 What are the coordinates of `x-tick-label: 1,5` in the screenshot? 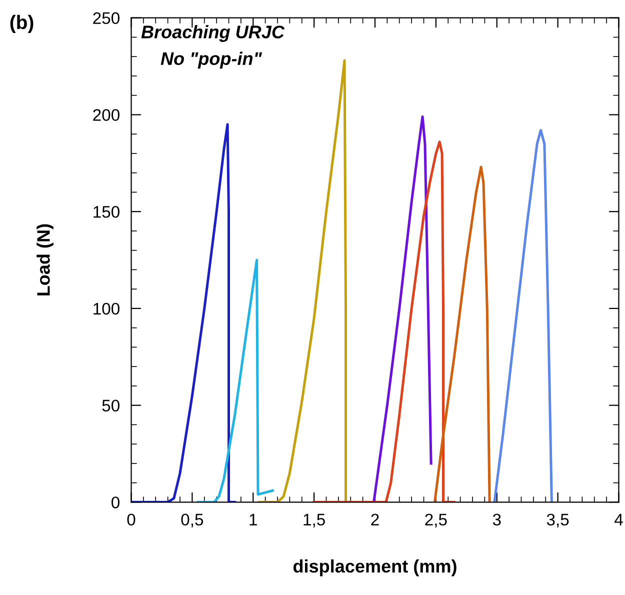 It's located at (314, 521).